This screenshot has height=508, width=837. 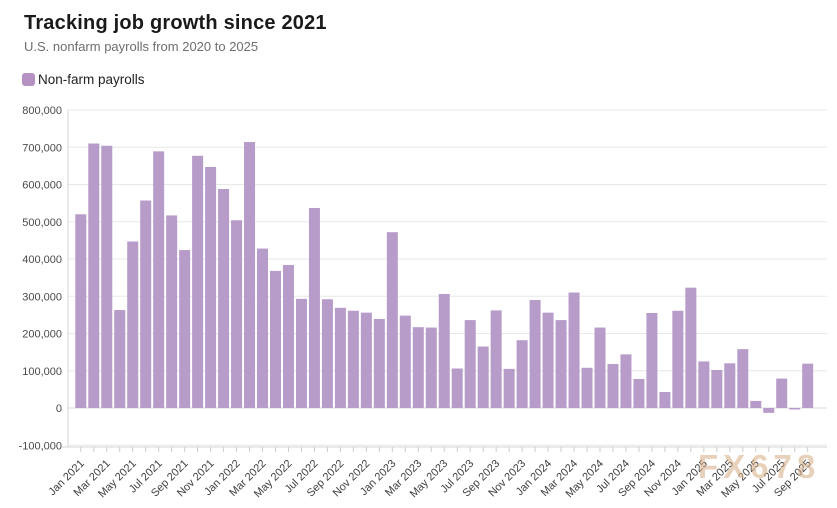 What do you see at coordinates (782, 393) in the screenshot?
I see `bar-jul-2025` at bounding box center [782, 393].